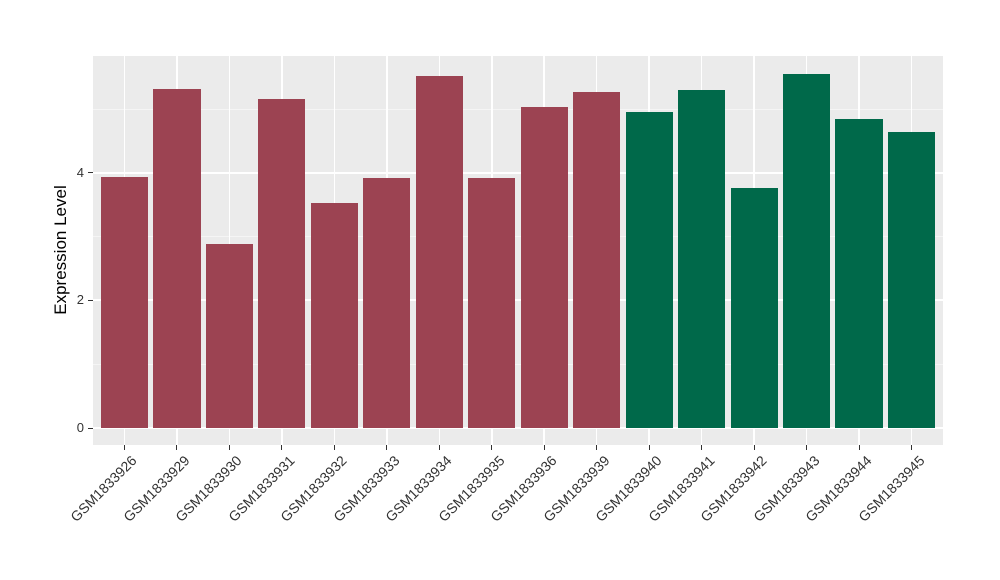  I want to click on y-tick-label-2: 2, so click(80, 300).